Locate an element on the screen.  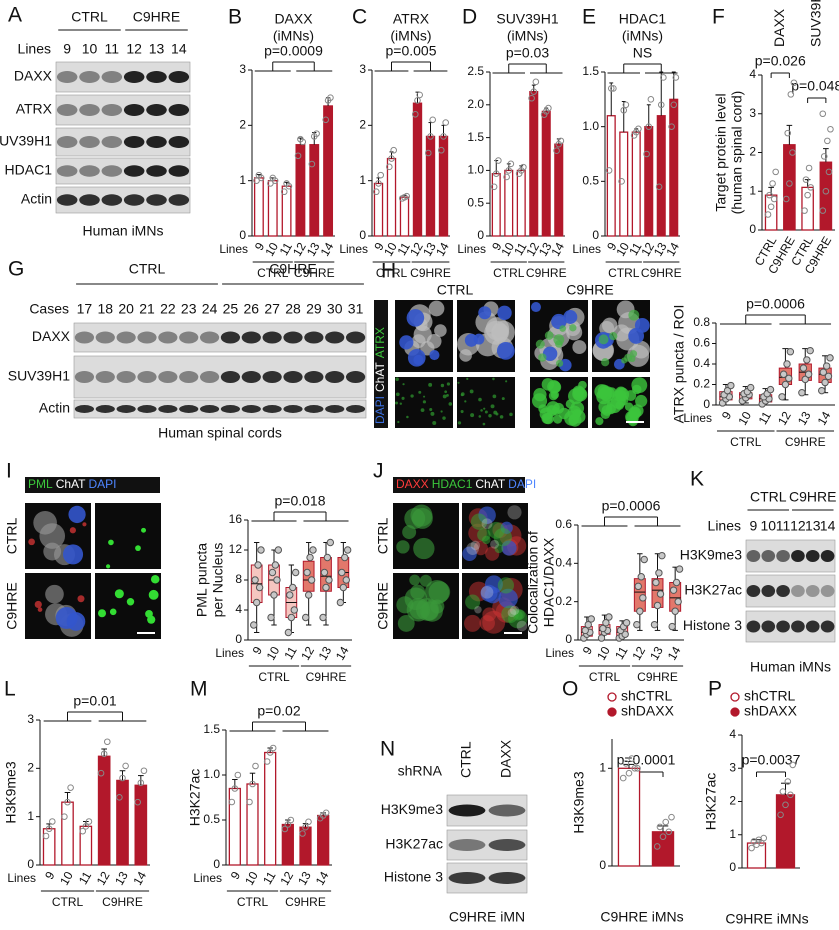
lane-label: 21 is located at coordinates (147, 309).